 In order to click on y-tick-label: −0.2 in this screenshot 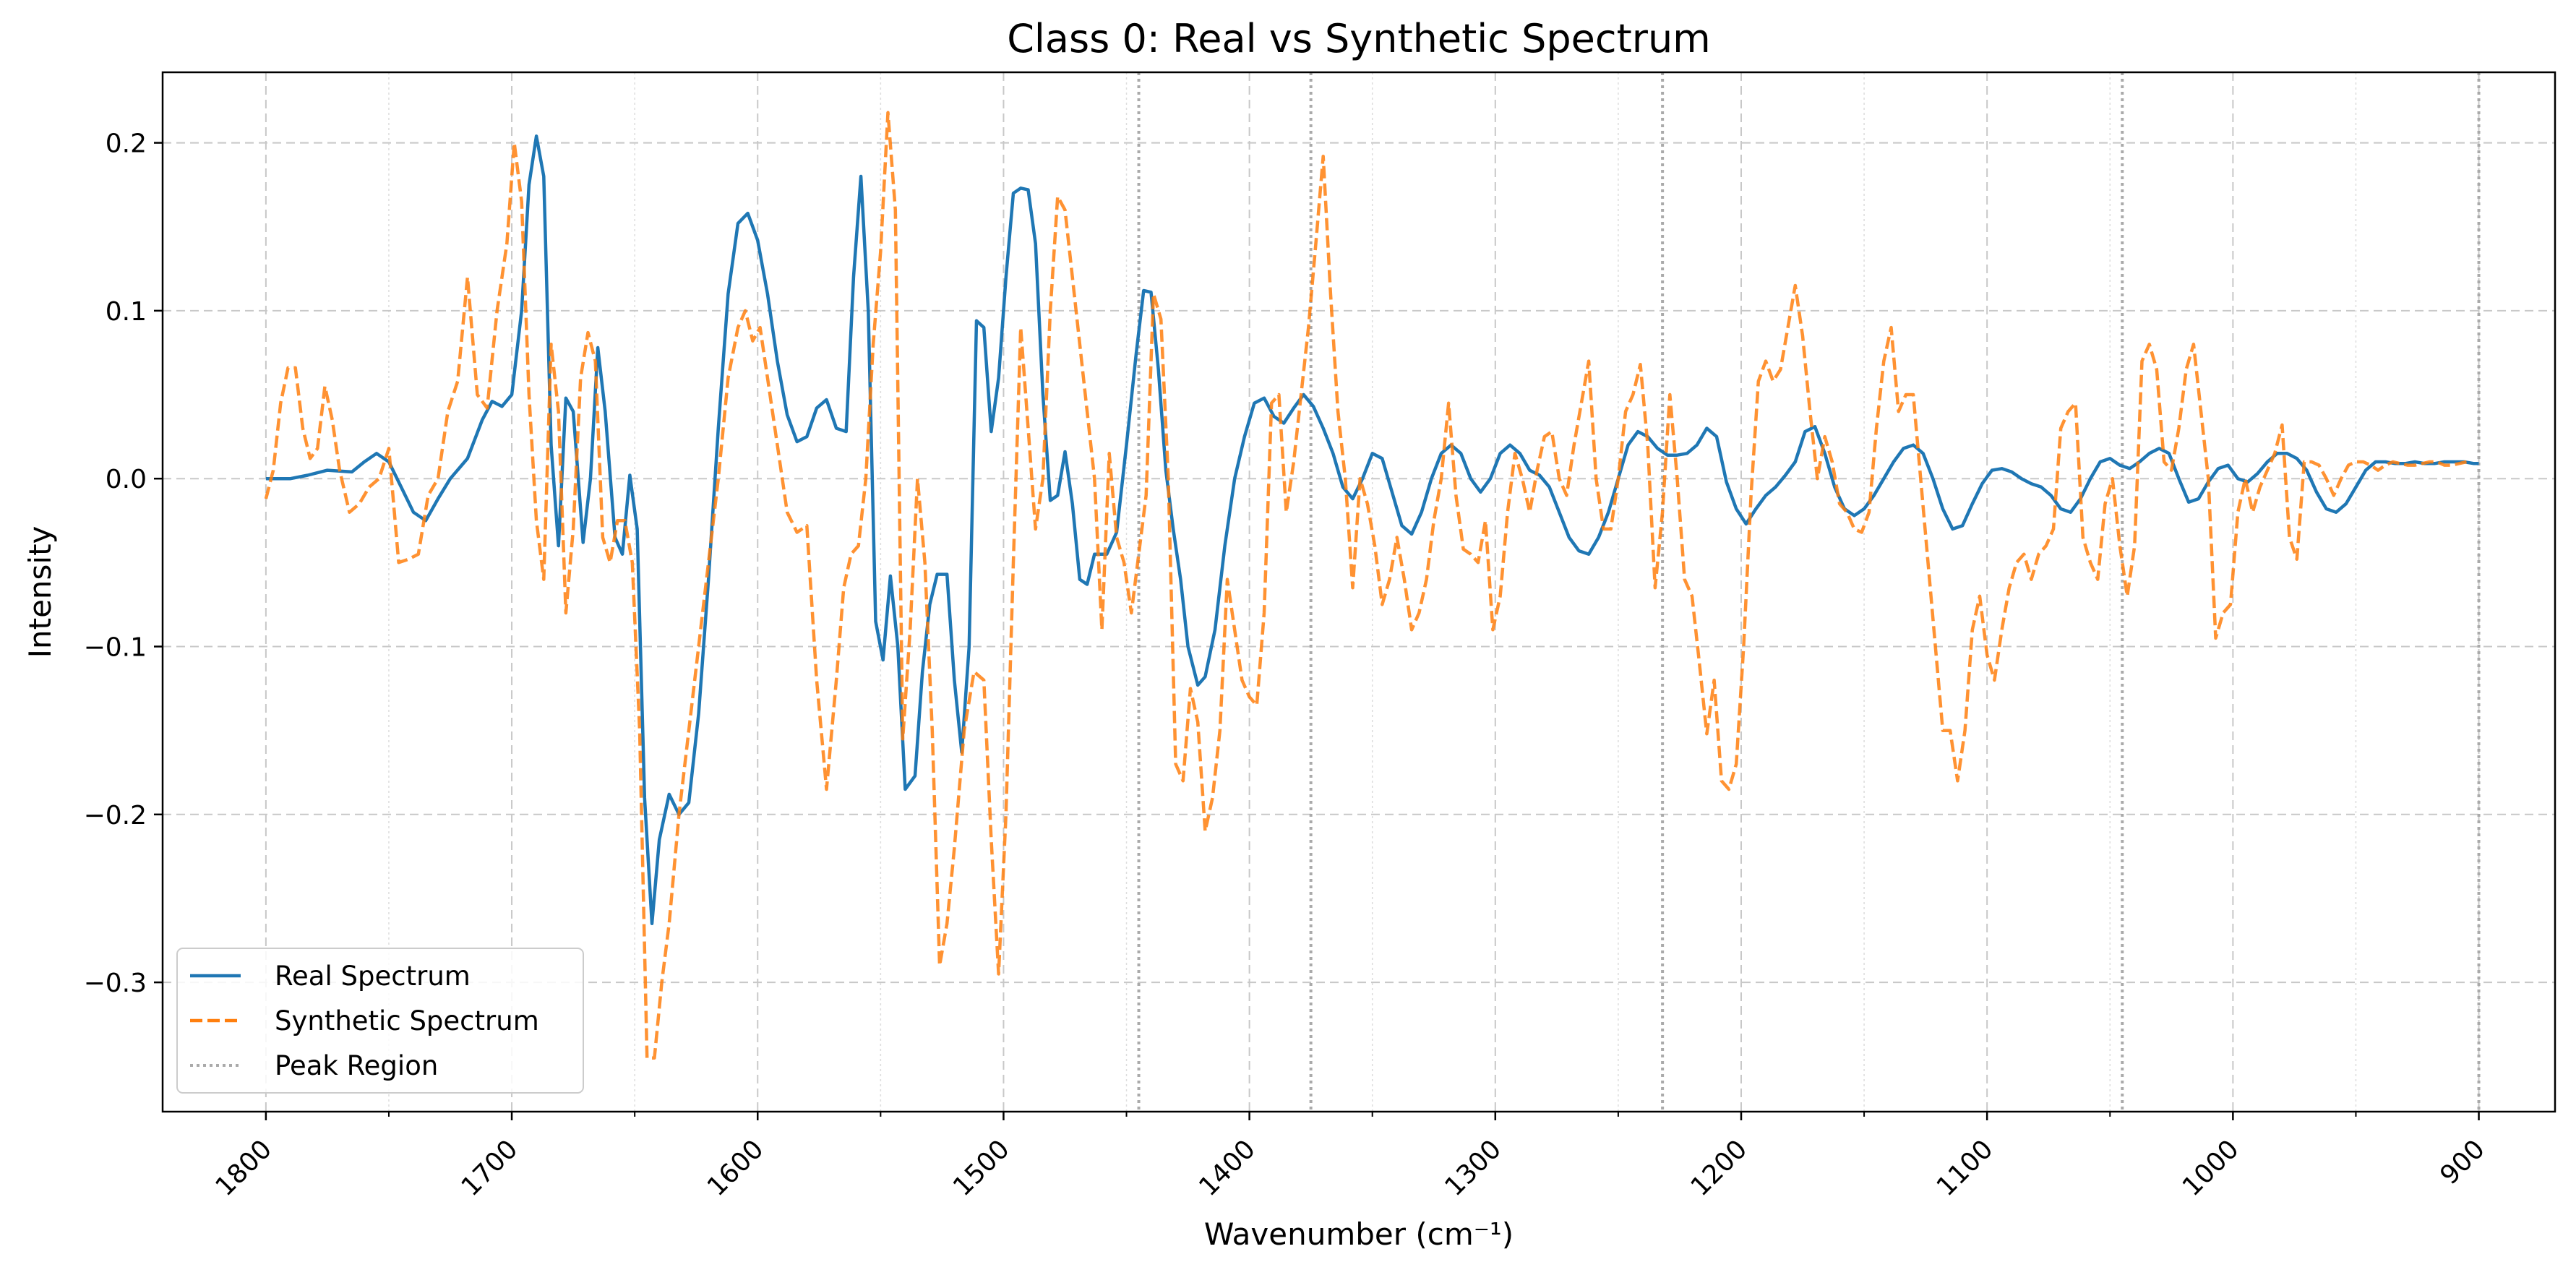, I will do `click(116, 815)`.